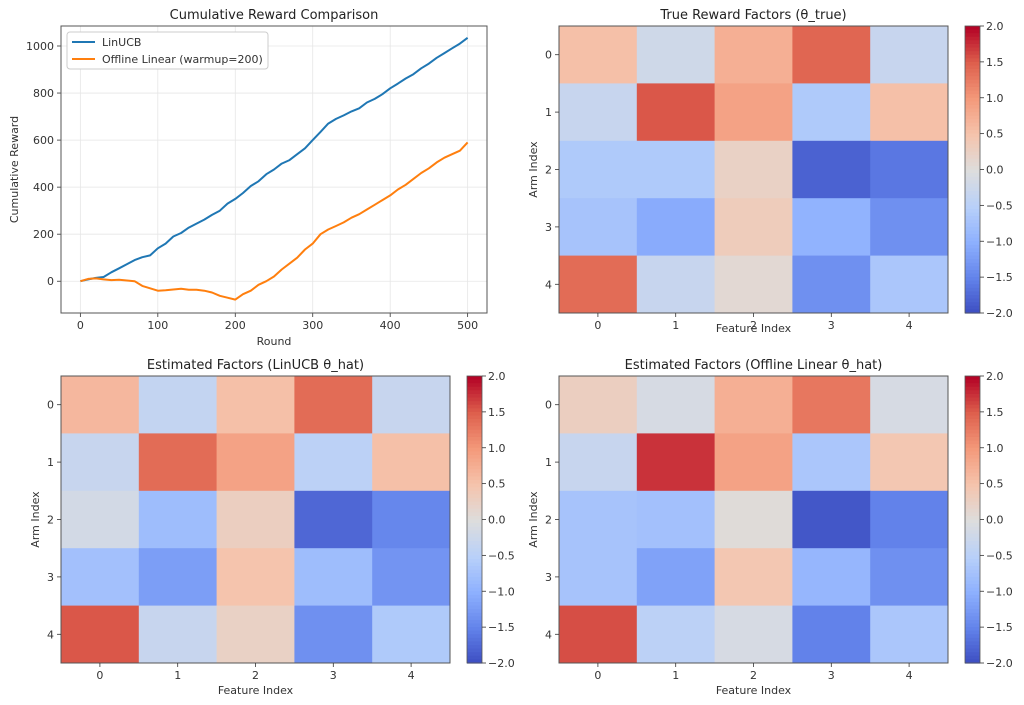  Describe the element at coordinates (312, 325) in the screenshot. I see `x-tick-label: 300` at that location.